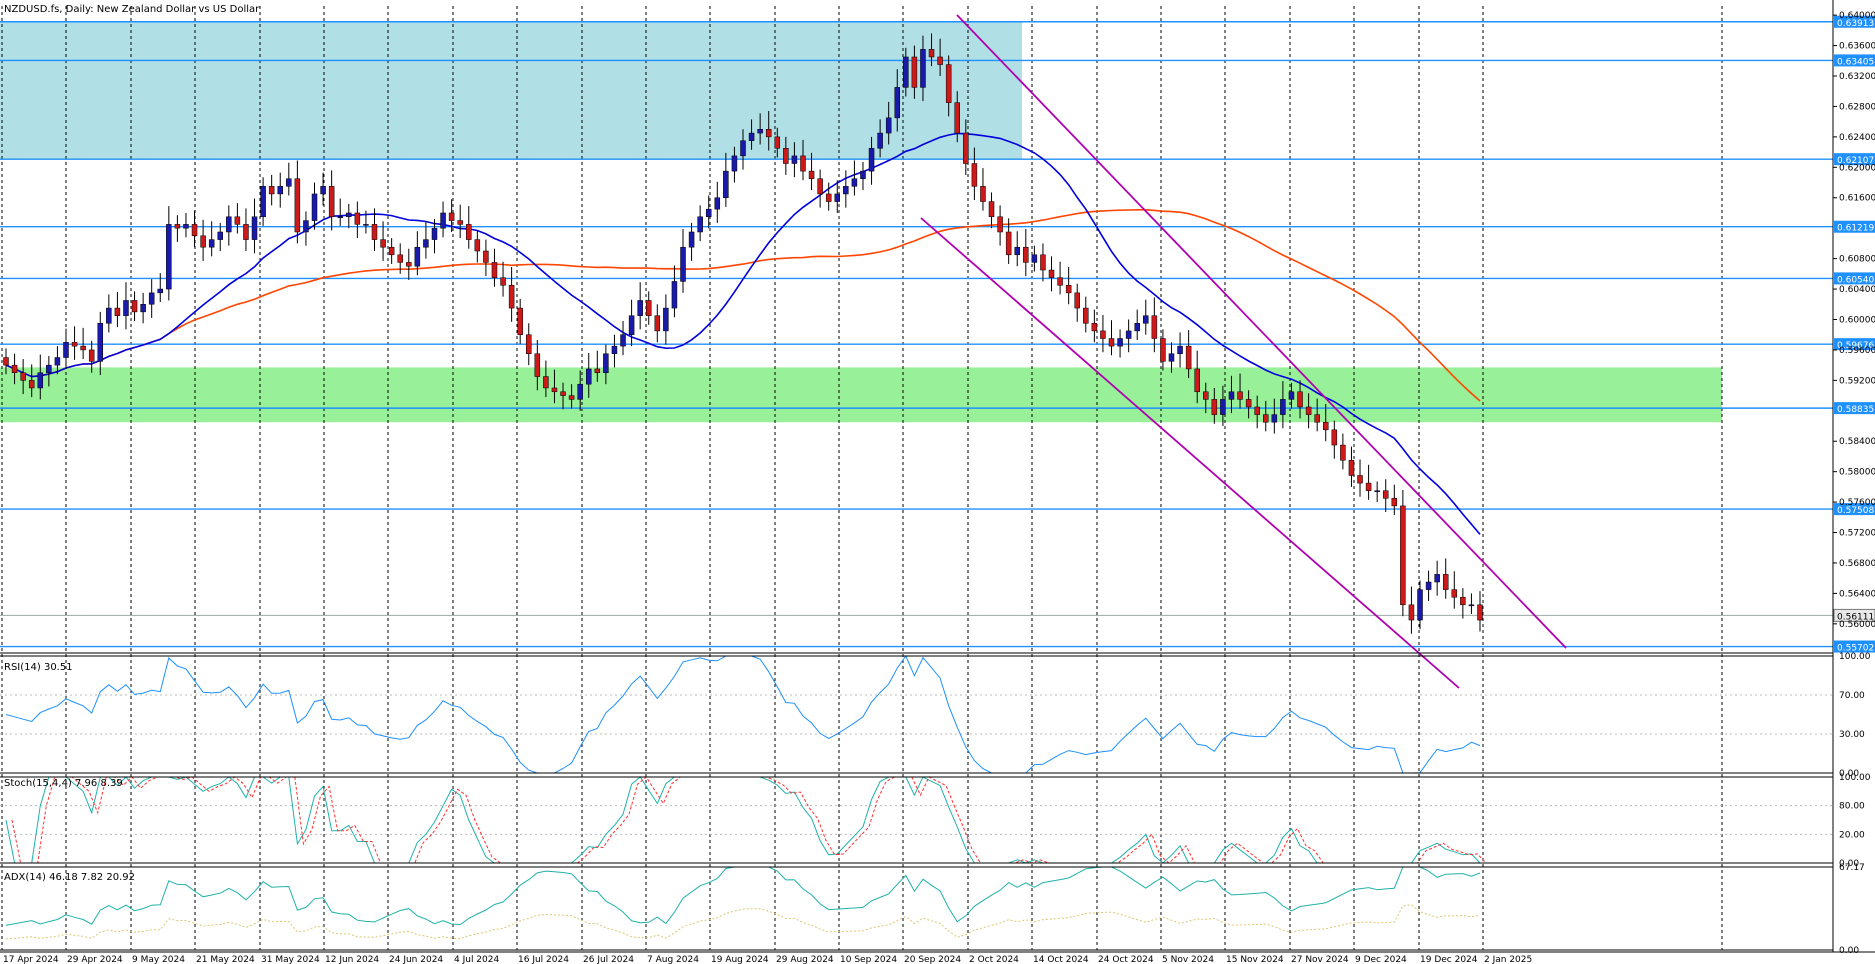 This screenshot has height=964, width=1875. Describe the element at coordinates (1857, 260) in the screenshot. I see `price-tick-label: 0.60800` at that location.